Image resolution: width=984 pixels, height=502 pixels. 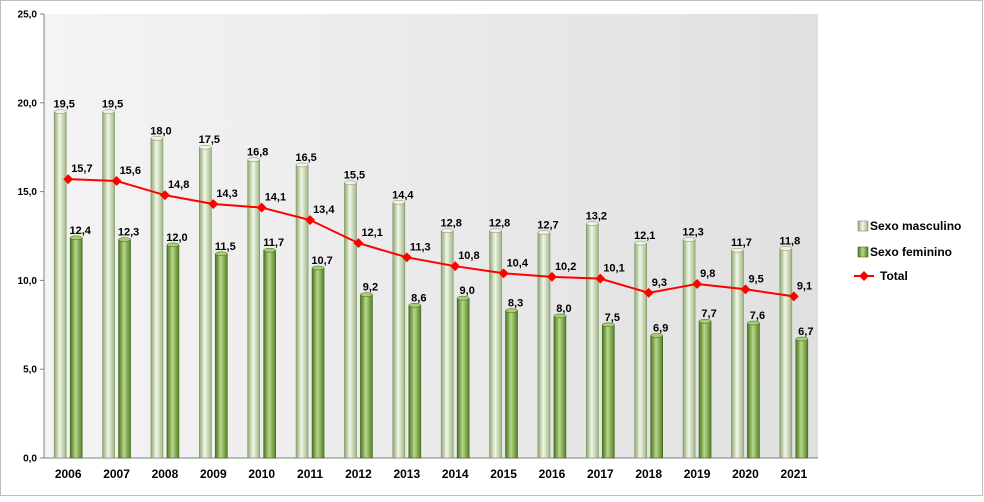 What do you see at coordinates (793, 474) in the screenshot?
I see `x-tick-label: 2021` at bounding box center [793, 474].